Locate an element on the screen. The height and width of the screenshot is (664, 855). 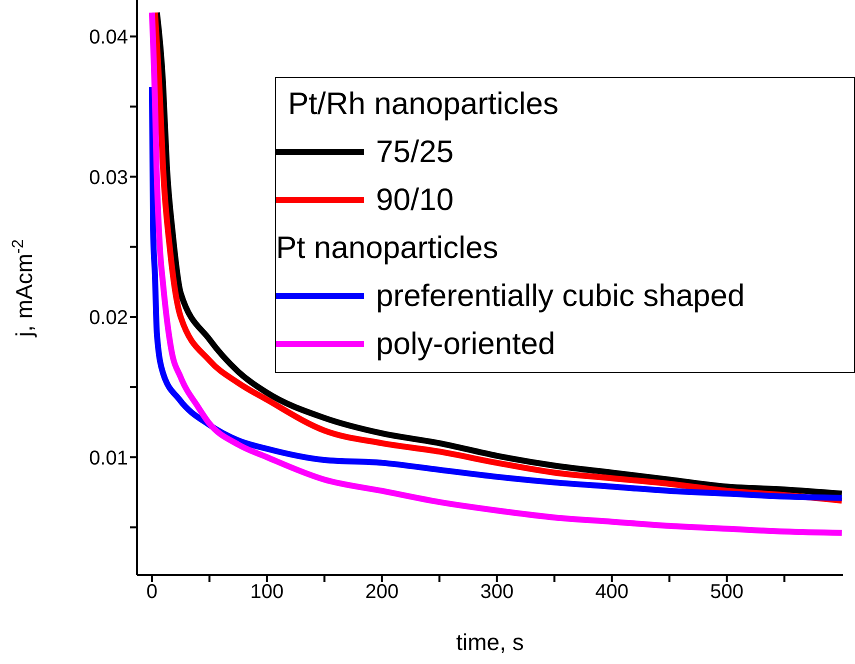
legend-label: 90/10 is located at coordinates (415, 200).